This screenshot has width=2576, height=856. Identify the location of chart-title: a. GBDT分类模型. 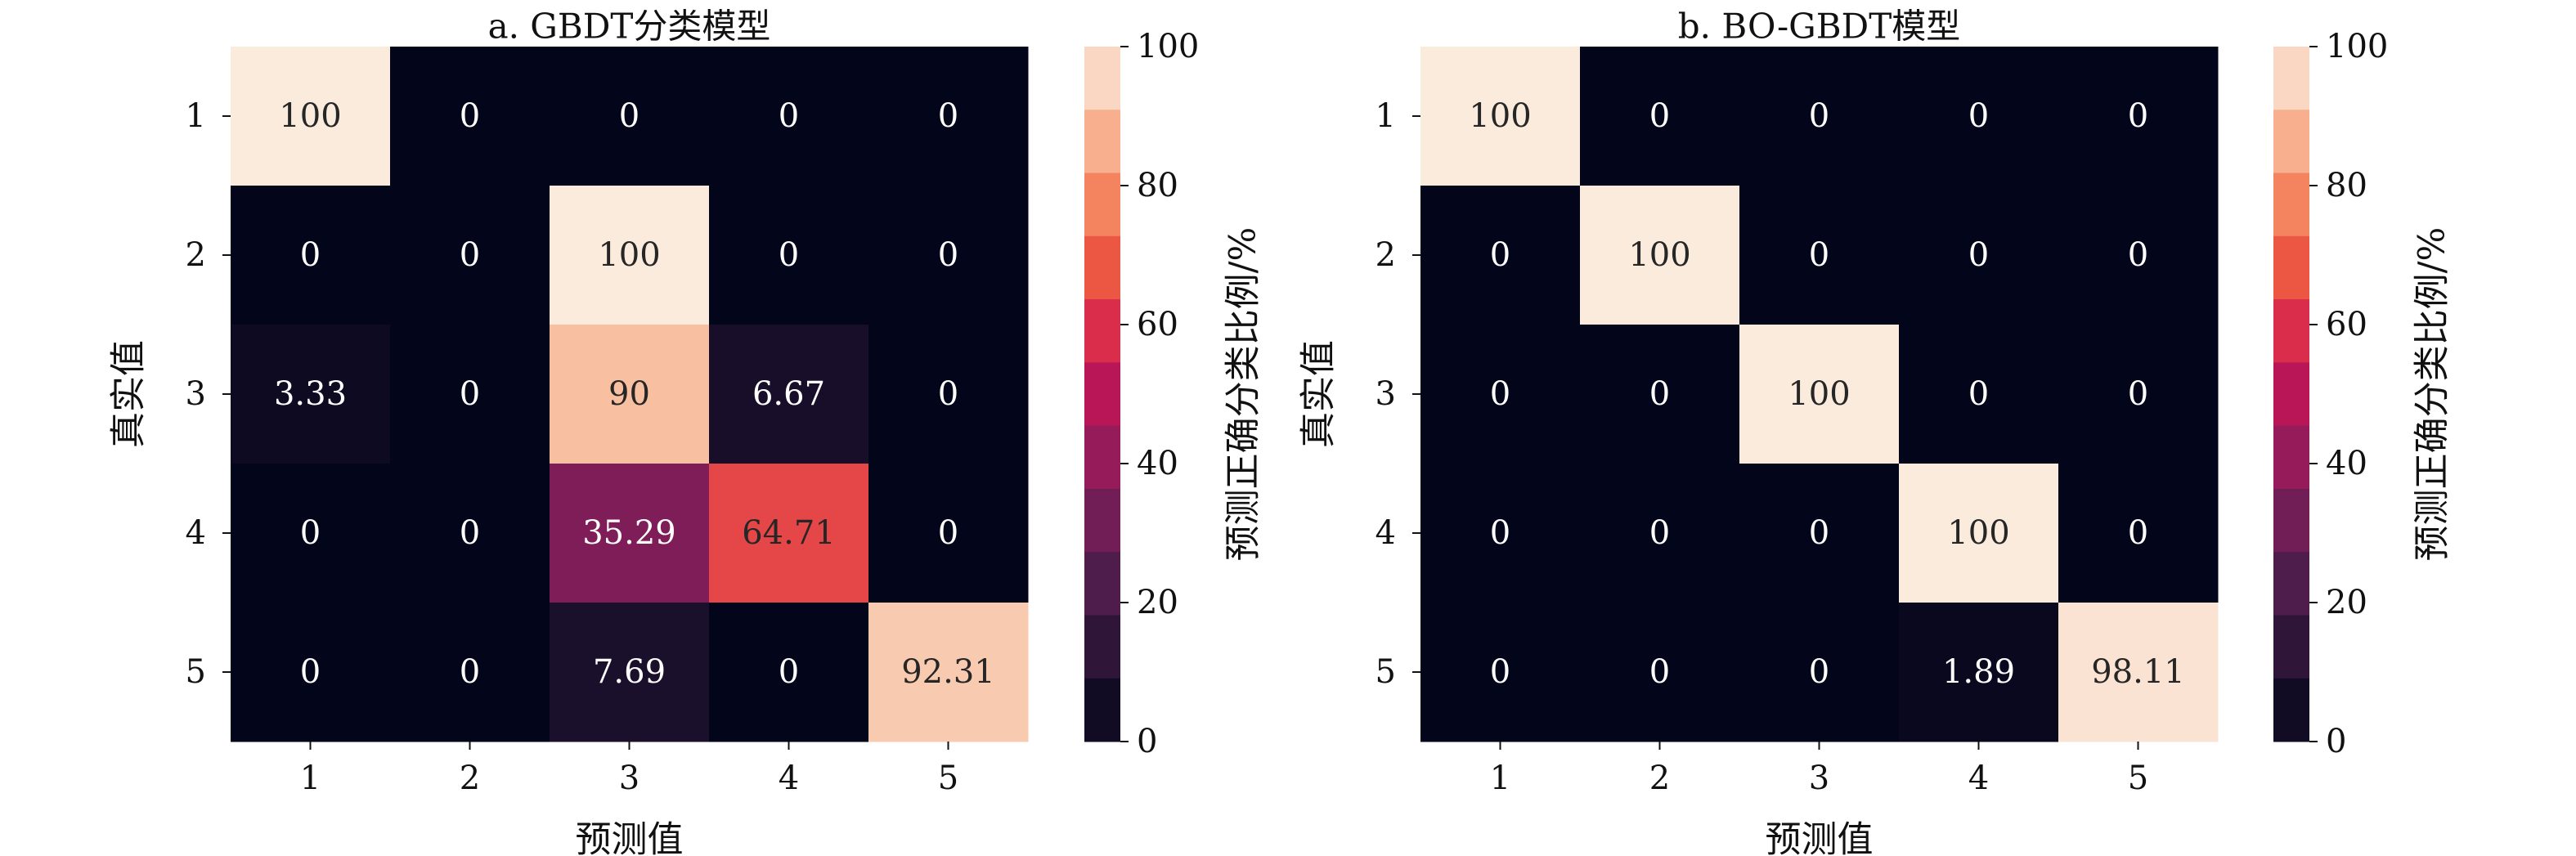
(629, 27).